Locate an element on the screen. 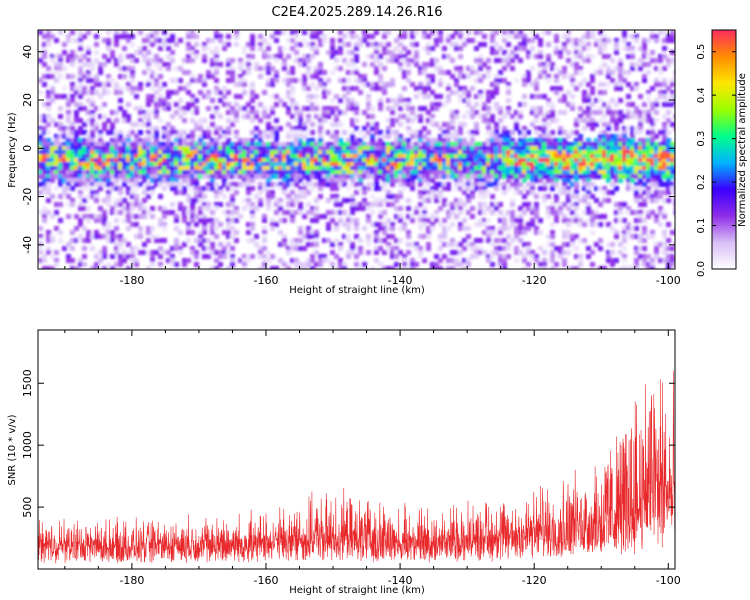 The image size is (750, 600). colorbar-tick-label: 0.3 is located at coordinates (701, 139).